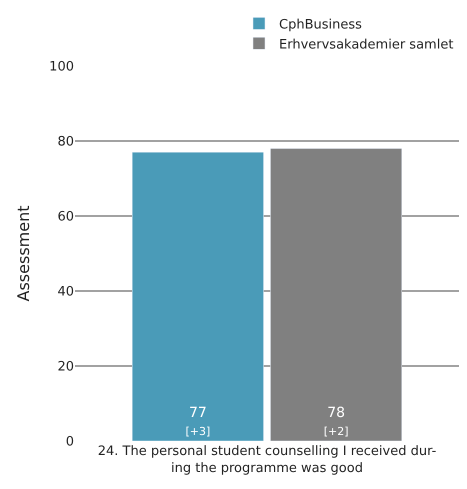  I want to click on y-tick-label: 0, so click(70, 442).